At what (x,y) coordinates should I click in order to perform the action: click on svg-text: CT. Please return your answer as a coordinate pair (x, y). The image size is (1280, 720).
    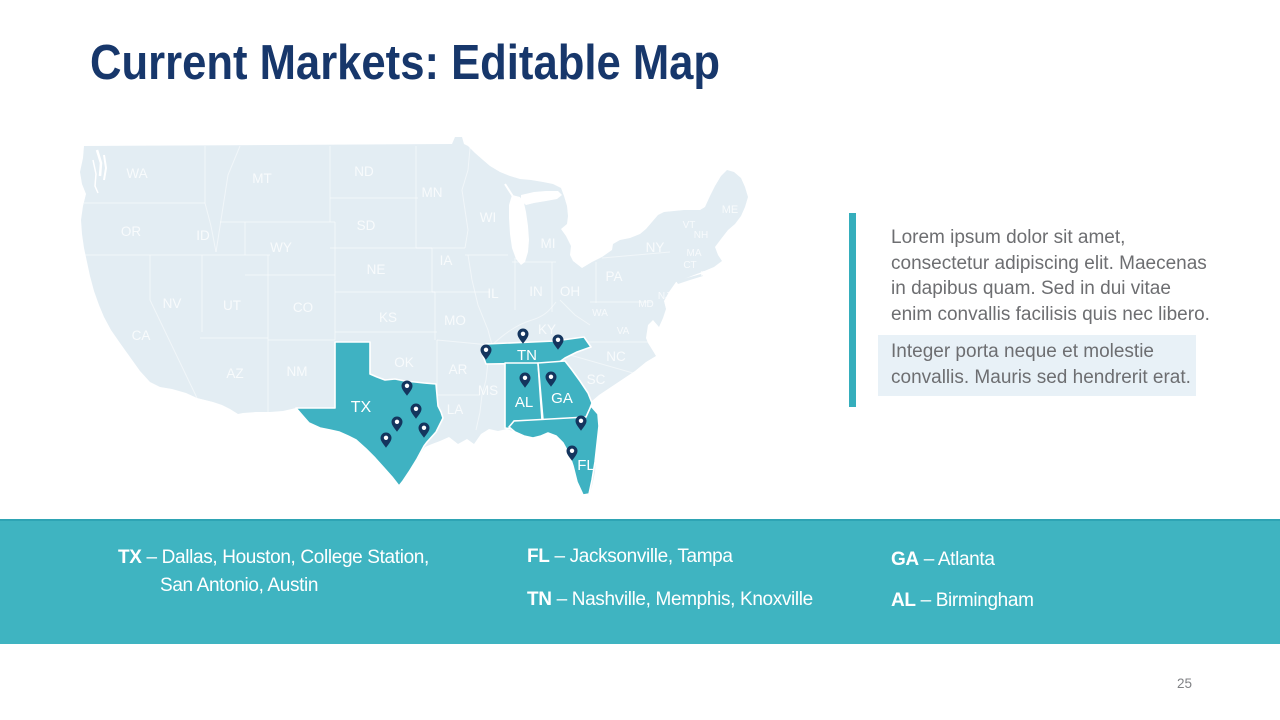
    Looking at the image, I should click on (689, 265).